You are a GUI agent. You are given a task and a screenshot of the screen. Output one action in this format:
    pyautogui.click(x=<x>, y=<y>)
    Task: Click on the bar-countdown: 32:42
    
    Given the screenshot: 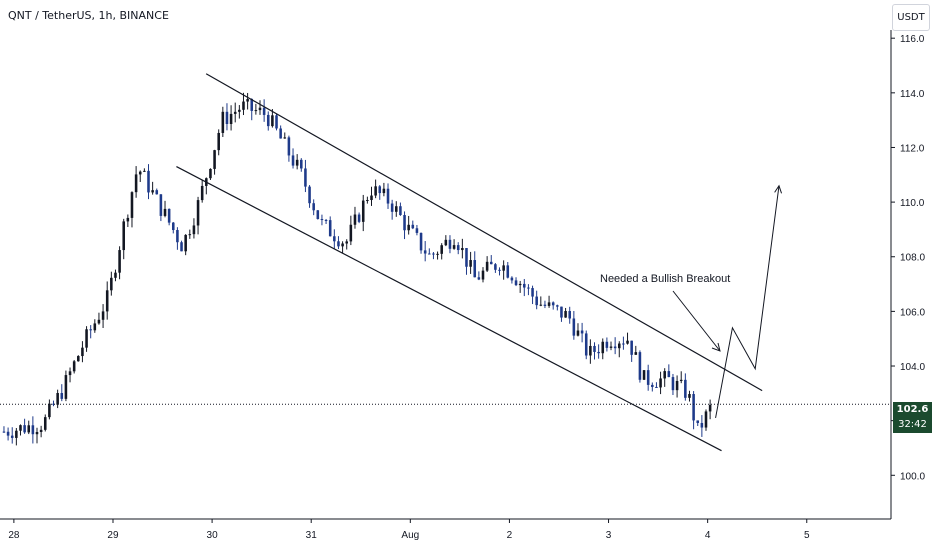 What is the action you would take?
    pyautogui.click(x=912, y=424)
    